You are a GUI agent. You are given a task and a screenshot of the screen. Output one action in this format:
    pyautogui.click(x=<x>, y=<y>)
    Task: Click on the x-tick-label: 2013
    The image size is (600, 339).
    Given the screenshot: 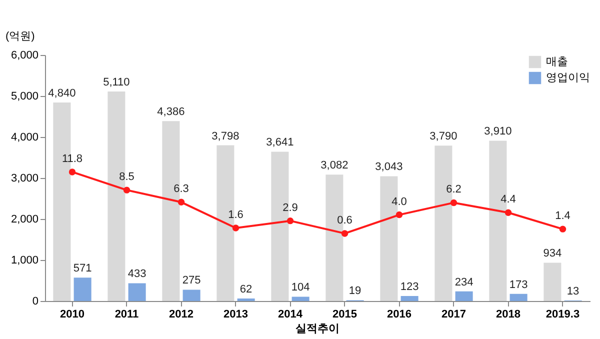 What is the action you would take?
    pyautogui.click(x=236, y=314)
    